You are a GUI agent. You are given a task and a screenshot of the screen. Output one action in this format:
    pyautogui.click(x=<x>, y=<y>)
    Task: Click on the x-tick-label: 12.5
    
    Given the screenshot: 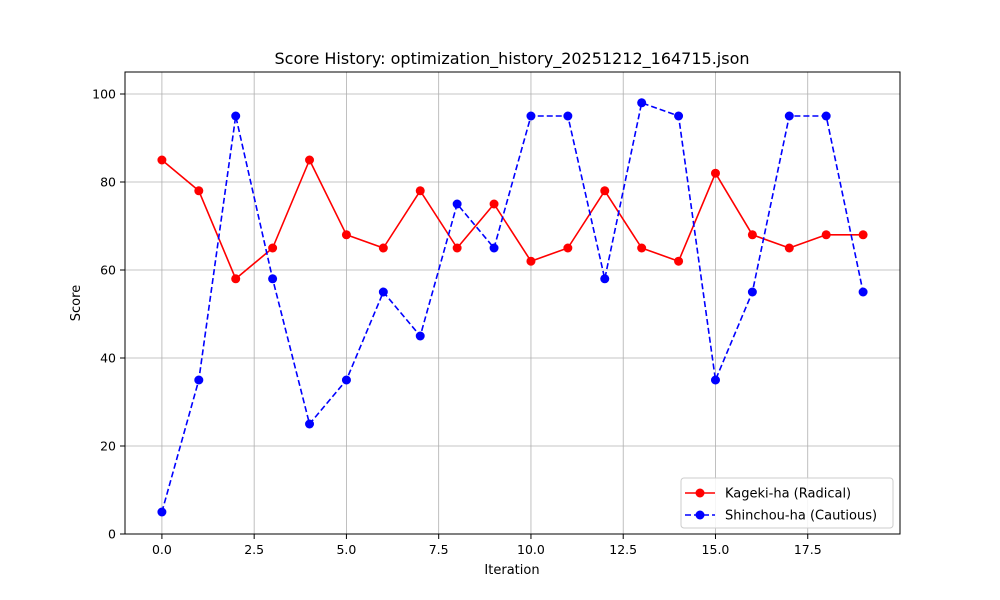 What is the action you would take?
    pyautogui.click(x=623, y=549)
    